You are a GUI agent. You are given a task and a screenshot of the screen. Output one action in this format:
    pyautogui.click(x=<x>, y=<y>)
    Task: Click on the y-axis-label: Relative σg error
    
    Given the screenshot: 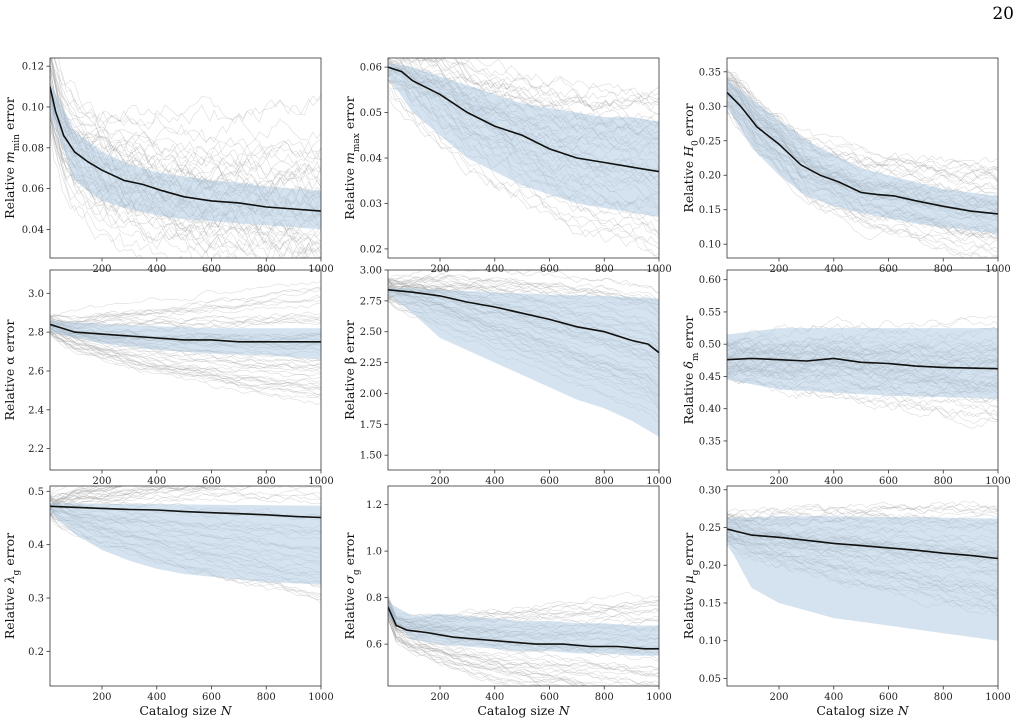 What is the action you would take?
    pyautogui.click(x=352, y=586)
    